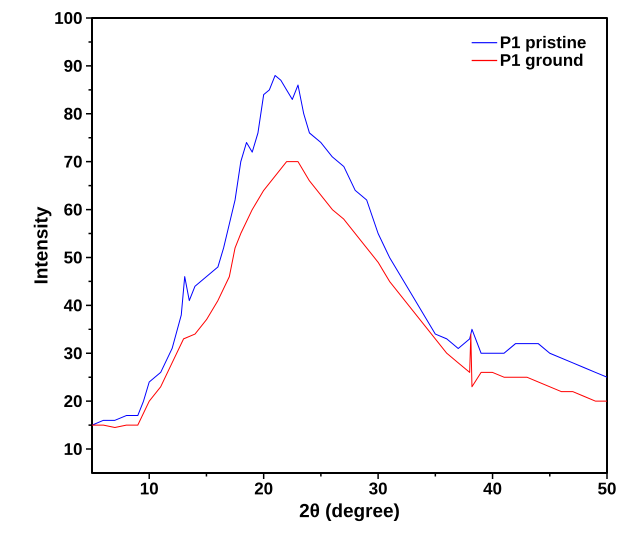 The height and width of the screenshot is (553, 625). Describe the element at coordinates (349, 512) in the screenshot. I see `x-axis-title: 2θ (degree)` at that location.